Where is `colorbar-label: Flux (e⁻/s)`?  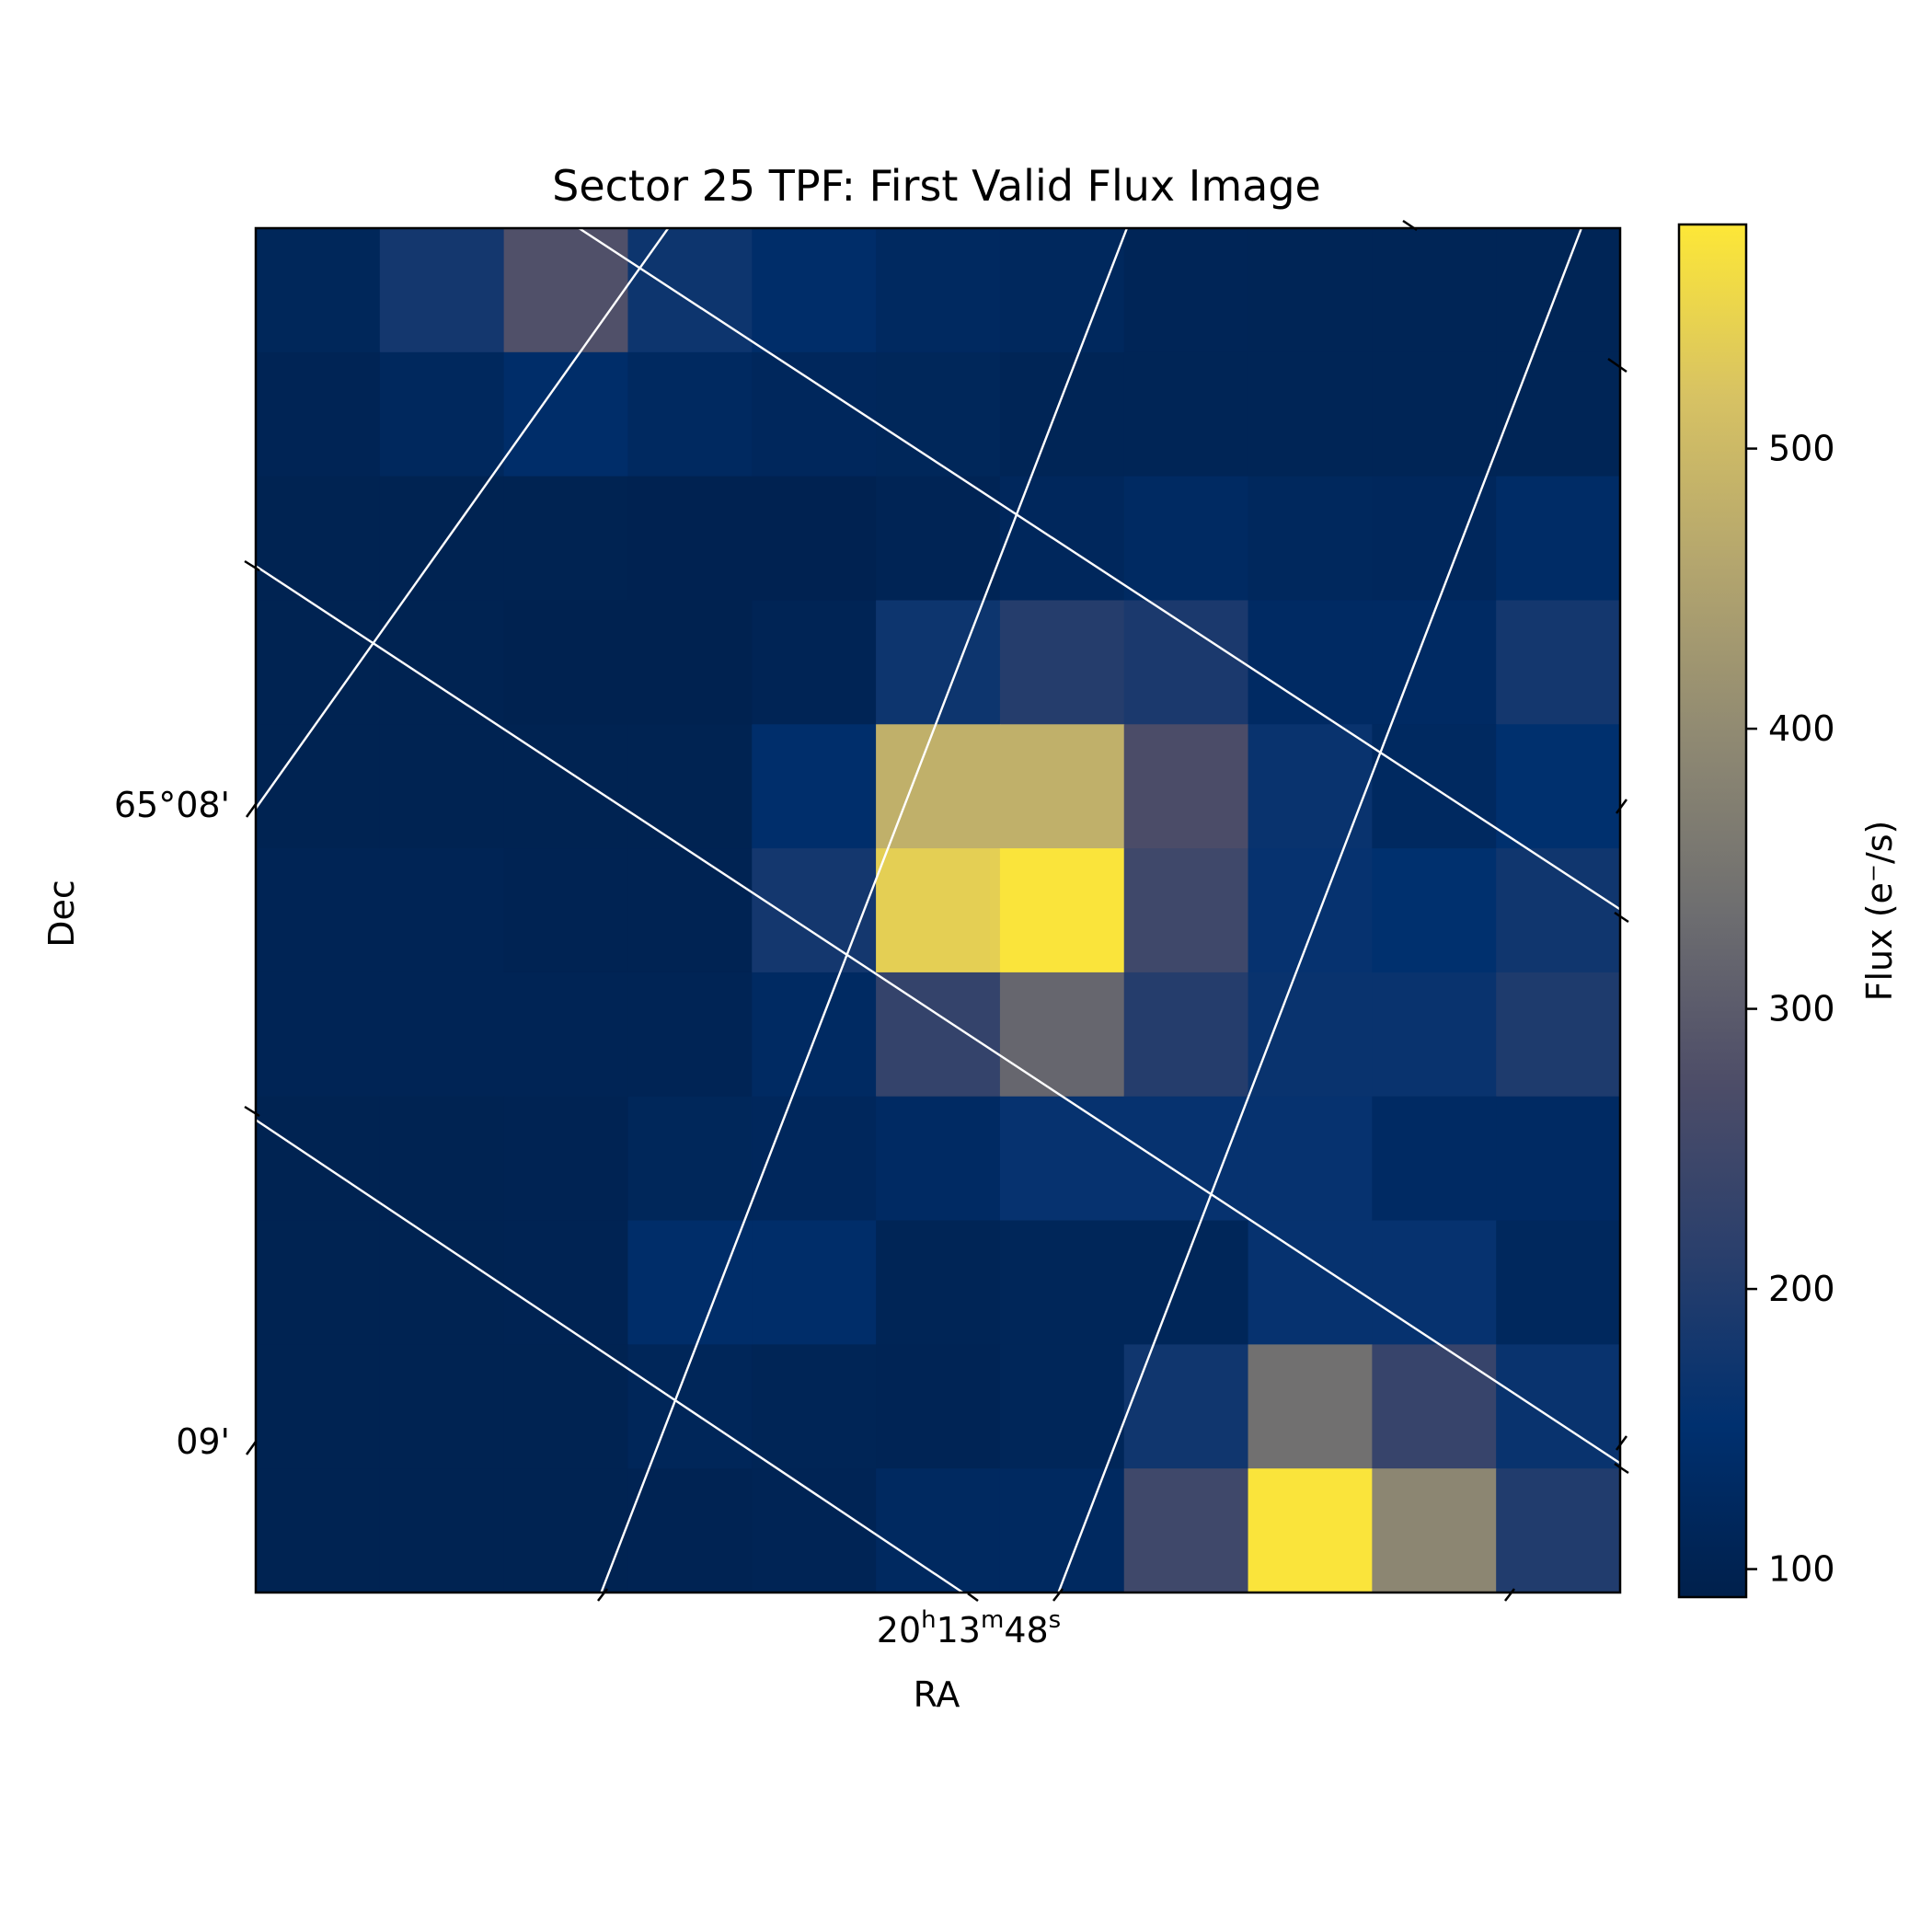 colorbar-label: Flux (e⁻/s) is located at coordinates (1879, 911).